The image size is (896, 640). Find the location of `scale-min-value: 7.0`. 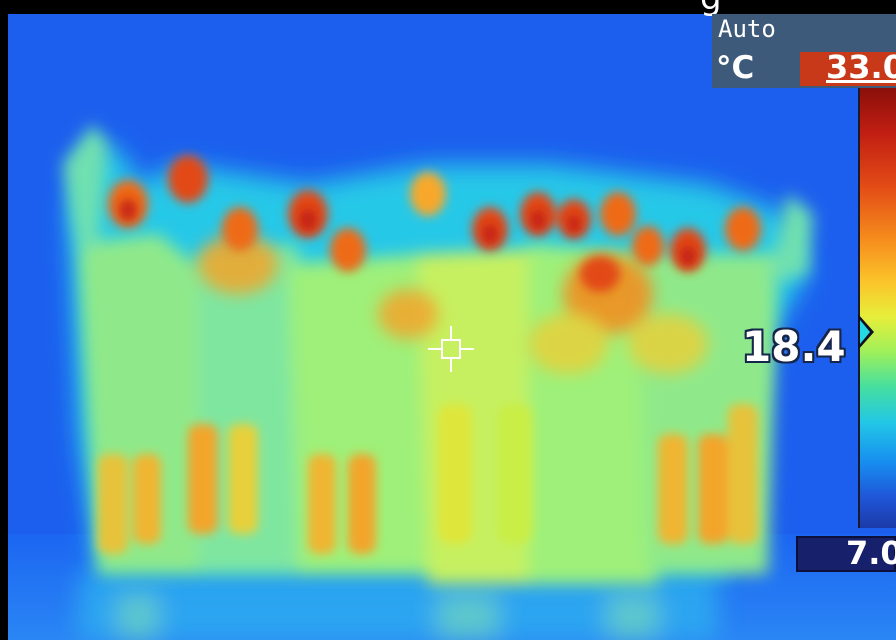

scale-min-value: 7.0 is located at coordinates (871, 553).